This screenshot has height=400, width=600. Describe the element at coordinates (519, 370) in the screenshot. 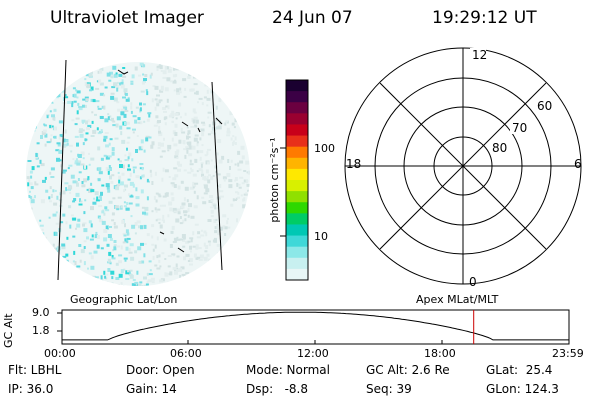

I see `glat-info: GLat: 25.4` at that location.